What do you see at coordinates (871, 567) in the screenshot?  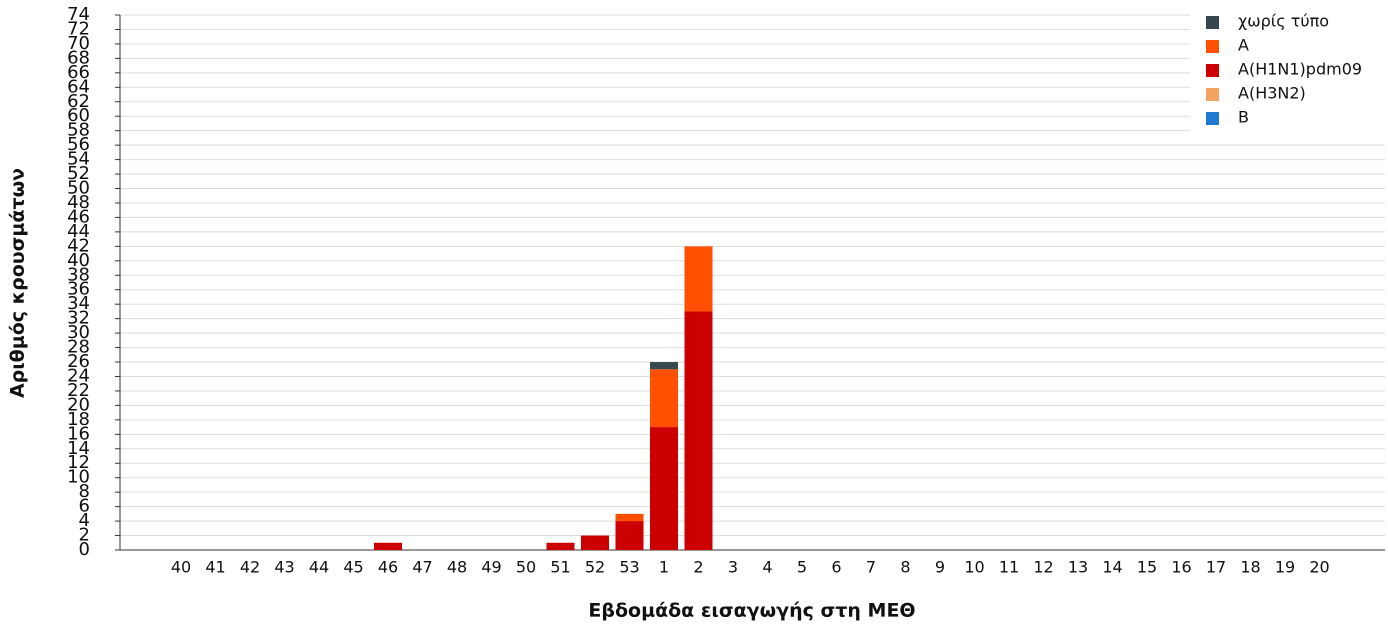 I see `x-tick-label: 7` at bounding box center [871, 567].